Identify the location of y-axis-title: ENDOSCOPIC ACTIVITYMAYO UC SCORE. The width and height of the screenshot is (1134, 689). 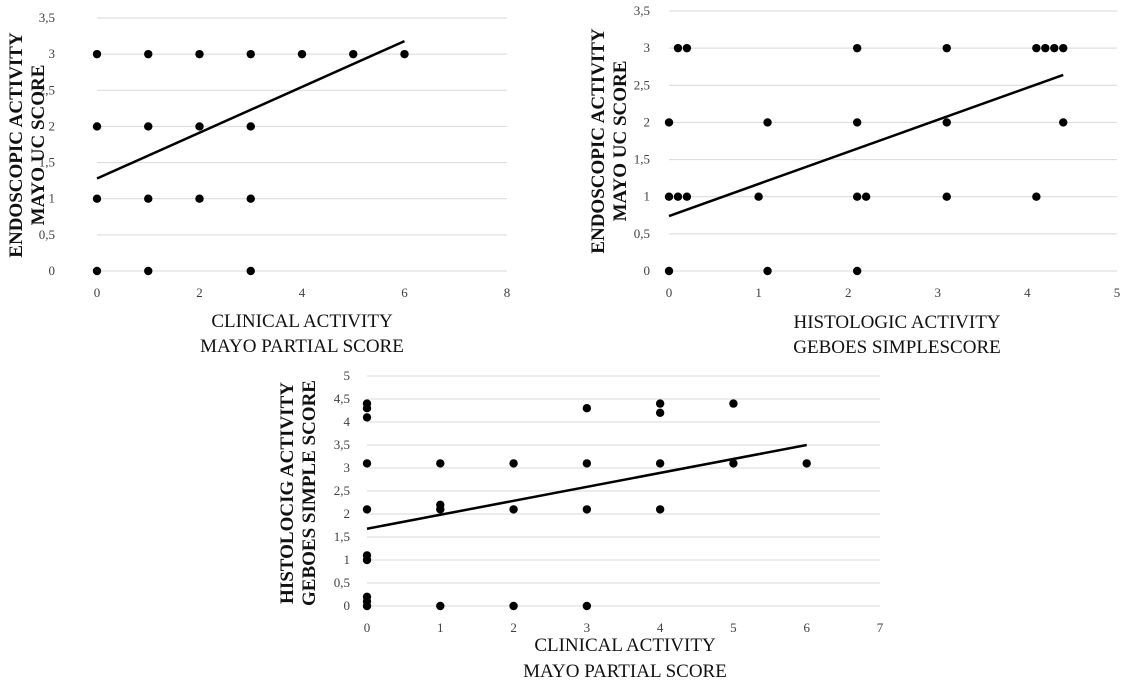
(609, 141).